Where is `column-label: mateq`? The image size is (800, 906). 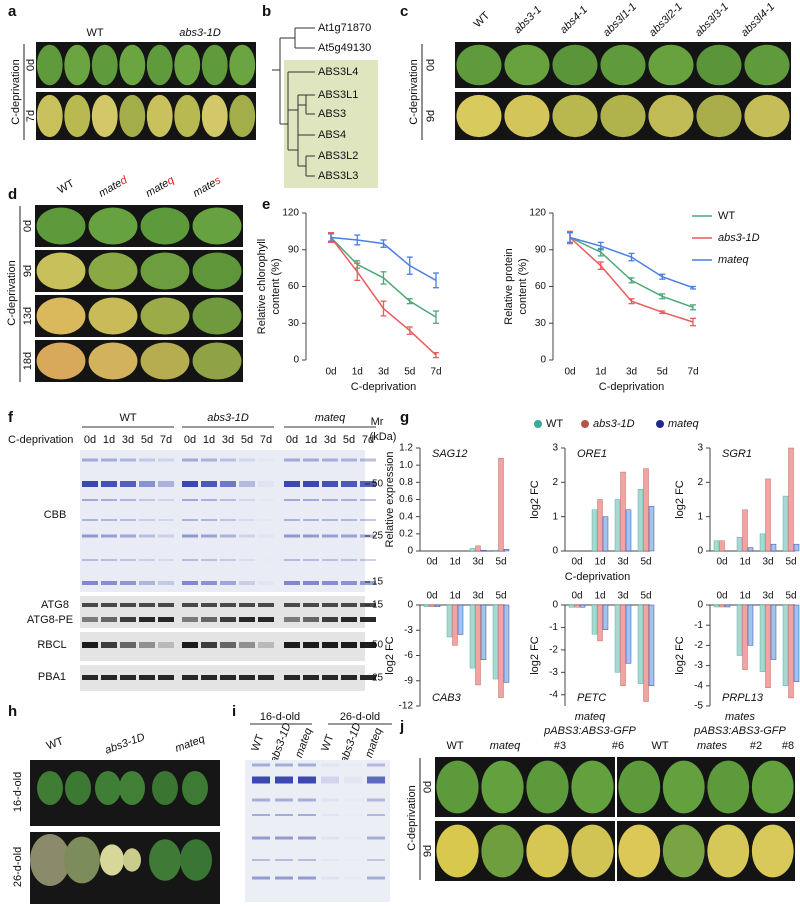
column-label: mateq is located at coordinates (191, 744).